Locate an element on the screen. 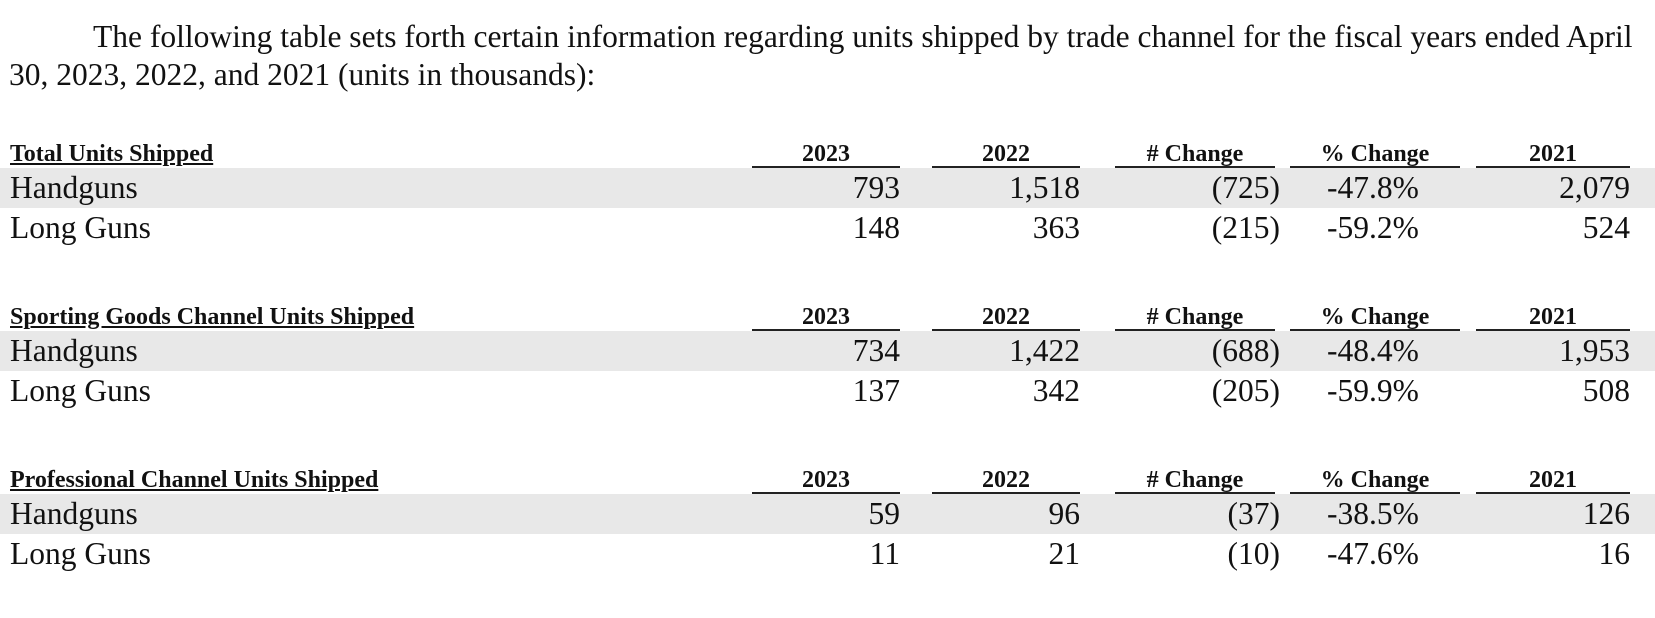 This screenshot has width=1655, height=618. value-pct-change: -47.8% is located at coordinates (1373, 187).